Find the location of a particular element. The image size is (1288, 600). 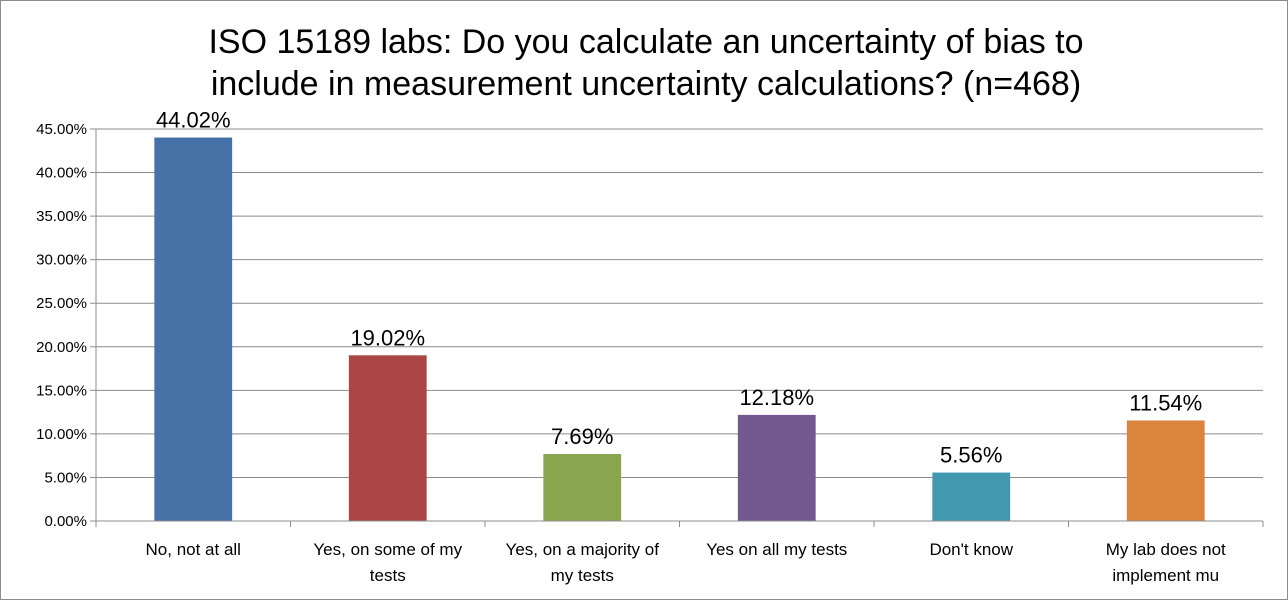

y-tick-label: 5.00% is located at coordinates (65, 477).